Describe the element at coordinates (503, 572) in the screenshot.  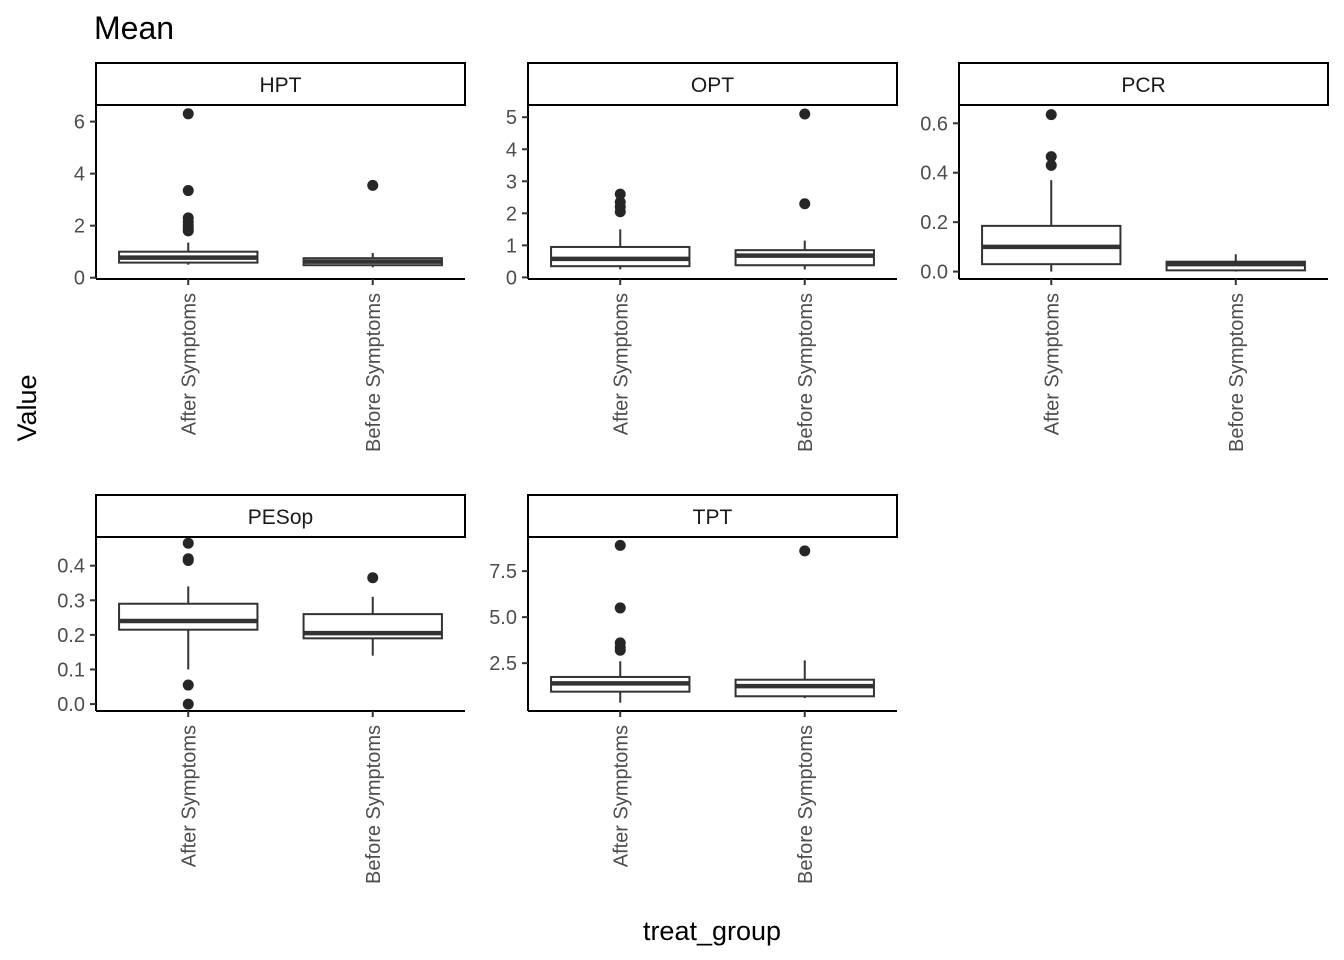
I see `y-tick-label: 7.5` at that location.